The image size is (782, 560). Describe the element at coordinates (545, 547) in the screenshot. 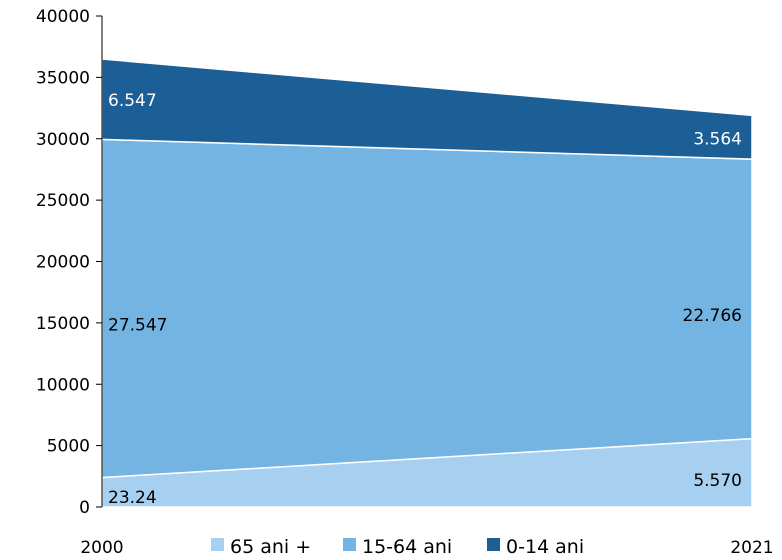

I see `legend-label: 0-14 ani` at that location.